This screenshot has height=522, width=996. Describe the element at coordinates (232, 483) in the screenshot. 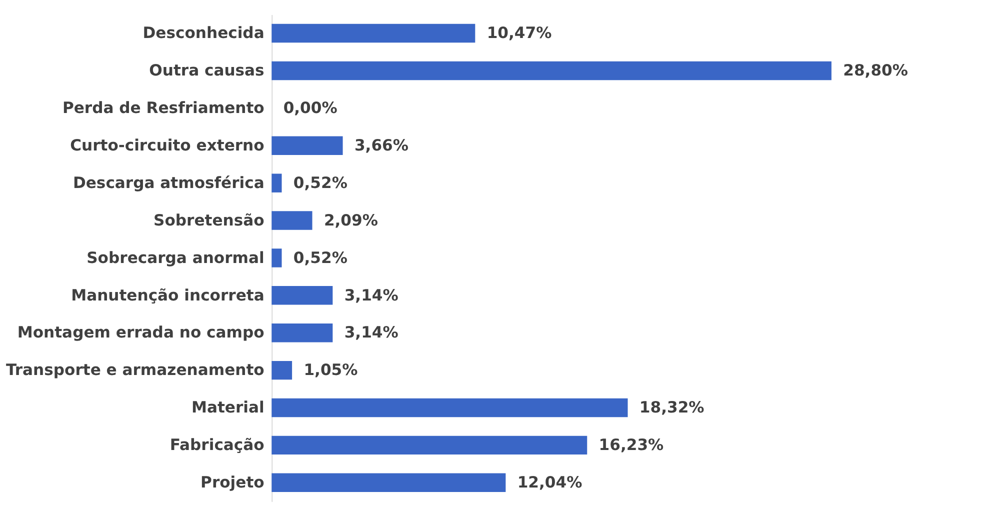

I see `y-tick-label: Projeto` at that location.